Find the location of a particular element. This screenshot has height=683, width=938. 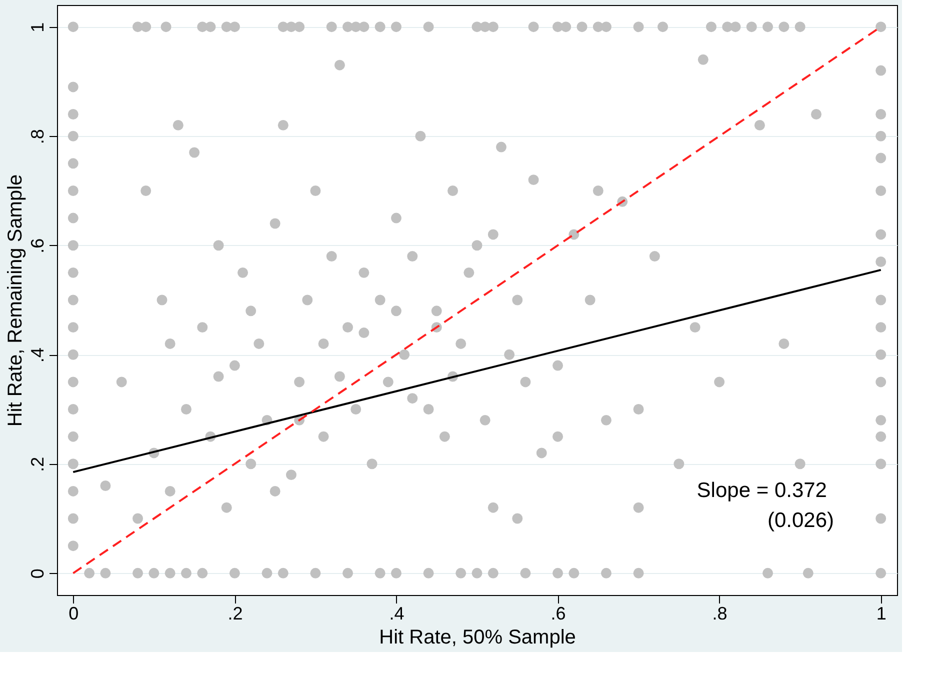

y-tick-label: .6 is located at coordinates (38, 246).